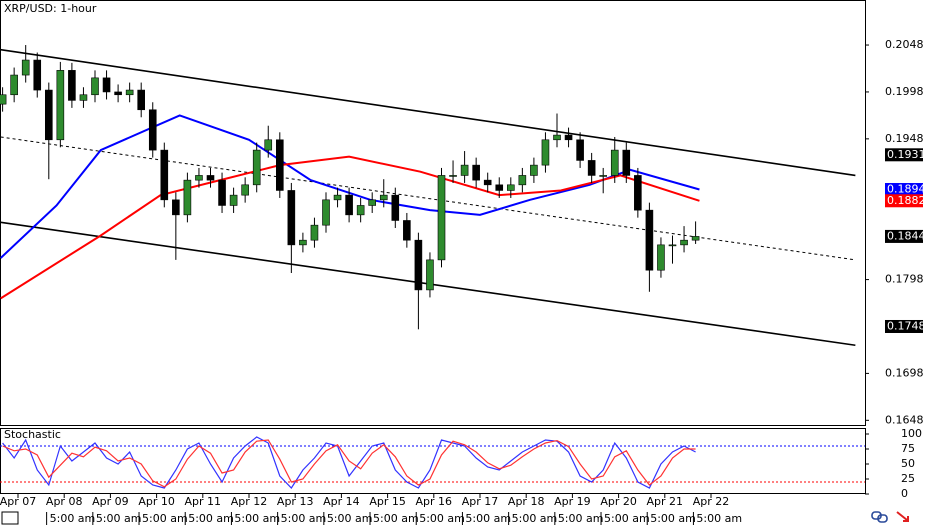  What do you see at coordinates (665, 501) in the screenshot?
I see `x-tick-label: Apr 21` at bounding box center [665, 501].